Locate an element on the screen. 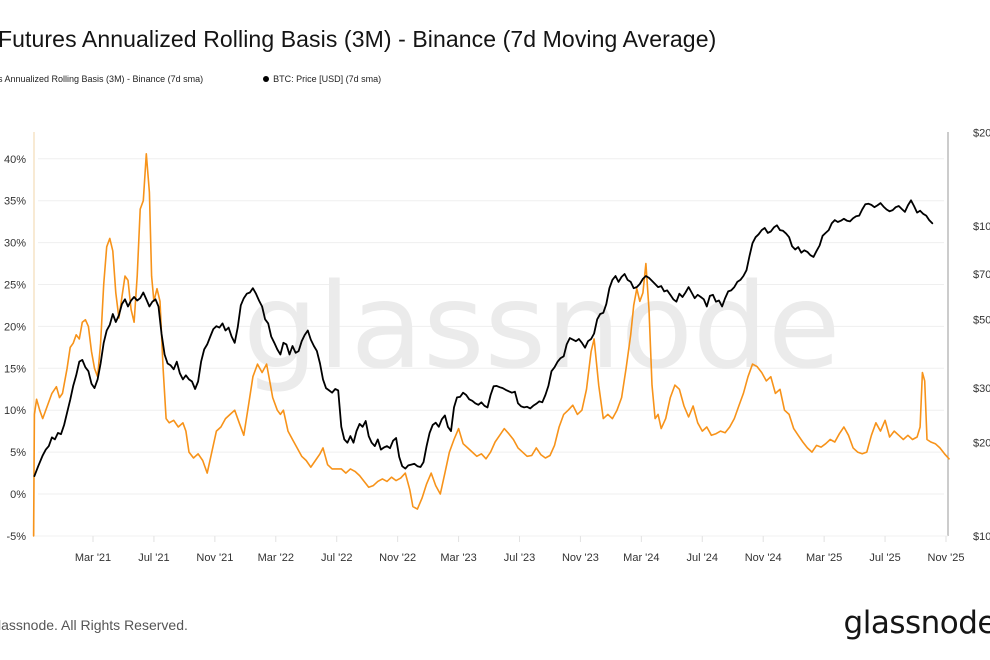 This screenshot has height=660, width=990. legend-marker-btc-price is located at coordinates (266, 79).